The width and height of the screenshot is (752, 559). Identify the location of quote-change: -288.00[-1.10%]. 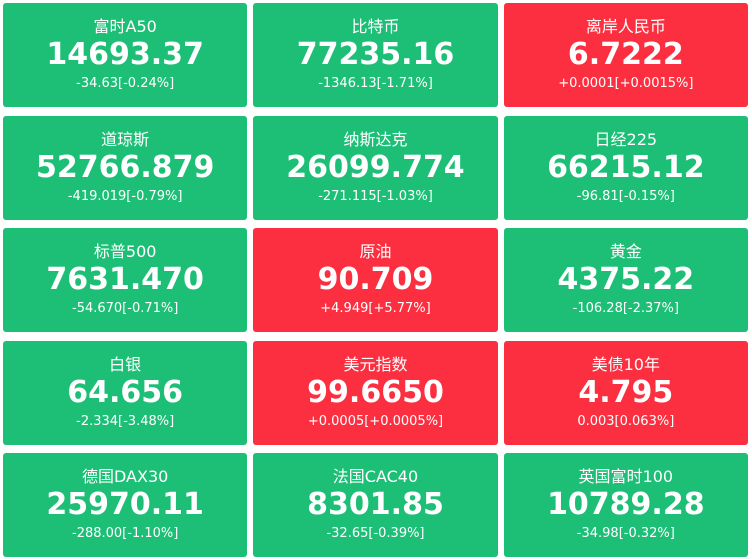
(125, 533).